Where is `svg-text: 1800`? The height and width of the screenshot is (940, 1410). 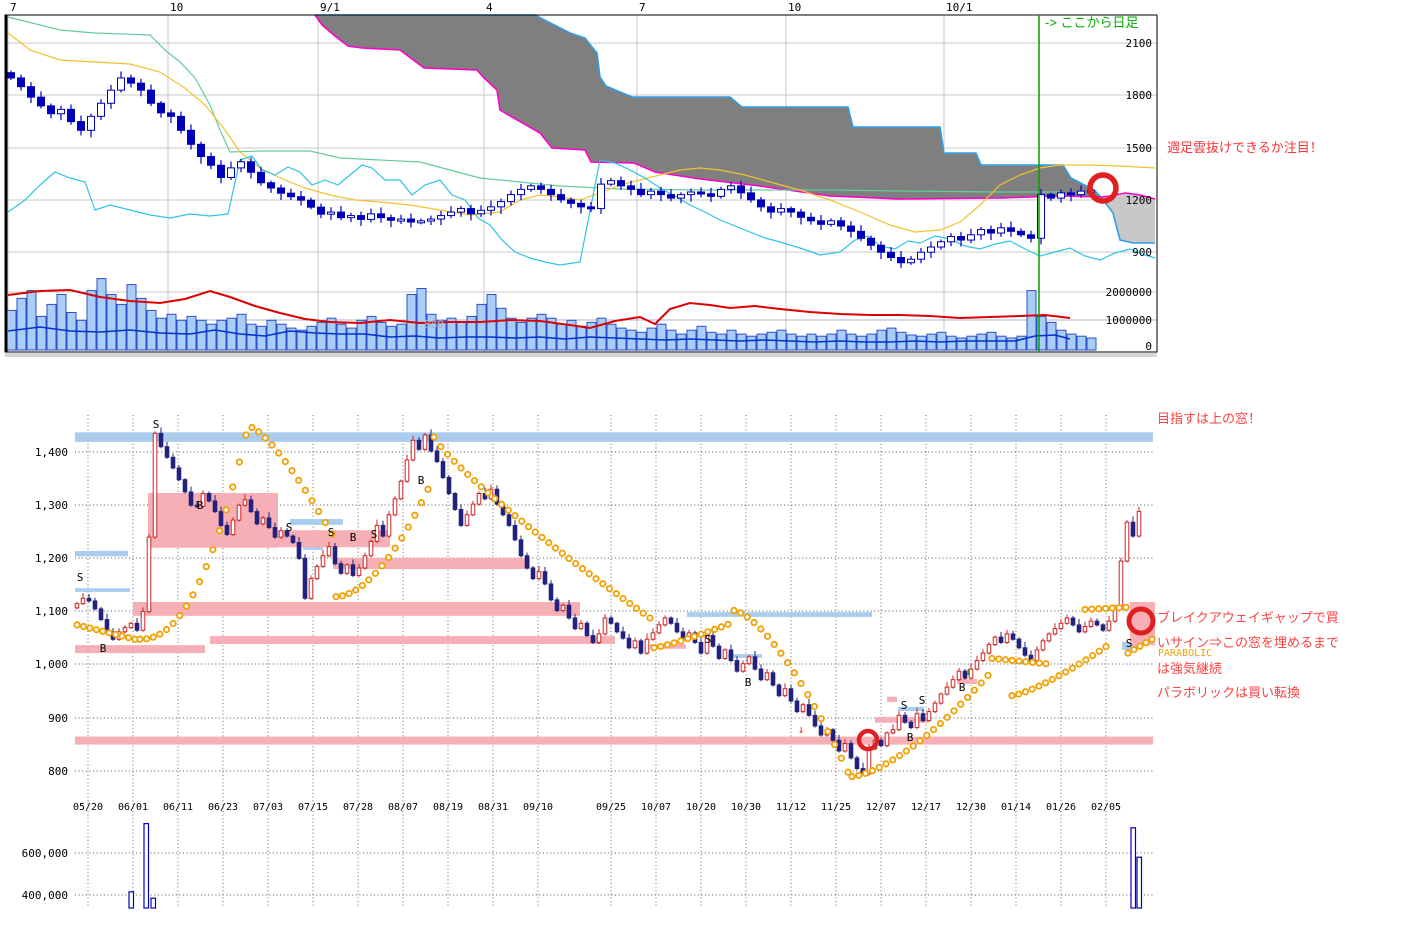 svg-text: 1800 is located at coordinates (1139, 95).